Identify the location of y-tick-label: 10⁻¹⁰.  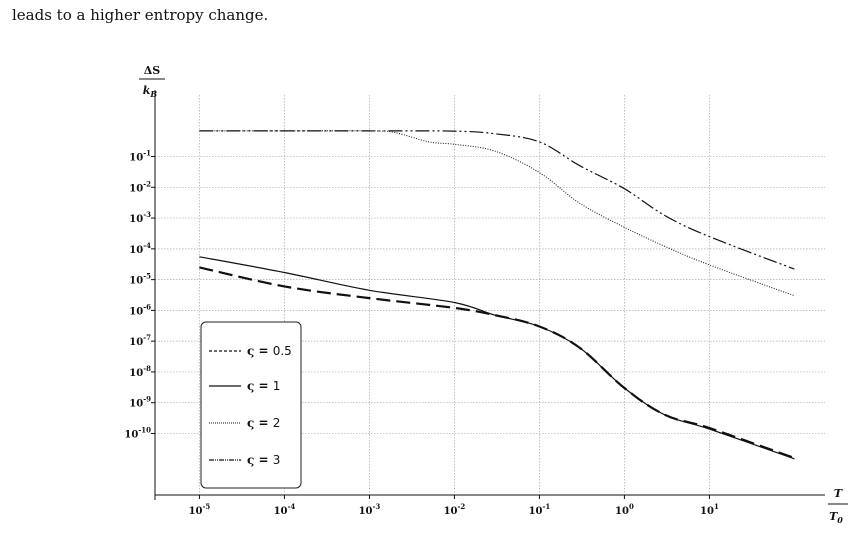
(137, 432).